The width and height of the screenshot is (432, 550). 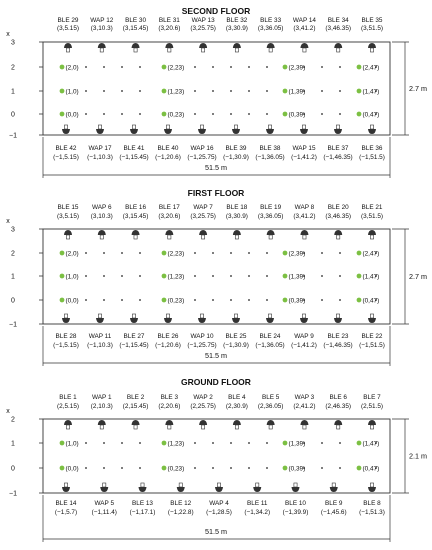 I want to click on reference-point-label: (0,23), so click(x=176, y=300).